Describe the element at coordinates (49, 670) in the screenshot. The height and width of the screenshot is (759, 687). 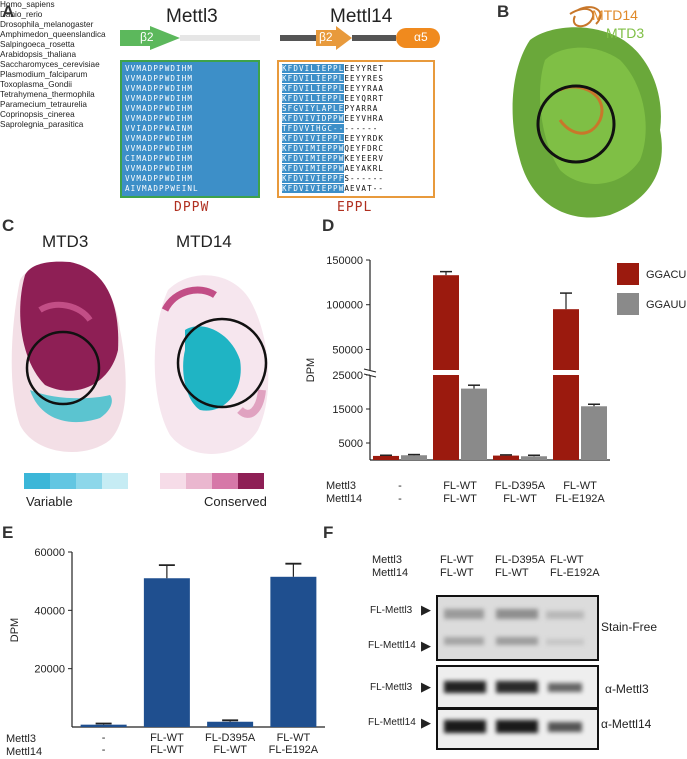
I see `y-tick-label: 20000` at that location.